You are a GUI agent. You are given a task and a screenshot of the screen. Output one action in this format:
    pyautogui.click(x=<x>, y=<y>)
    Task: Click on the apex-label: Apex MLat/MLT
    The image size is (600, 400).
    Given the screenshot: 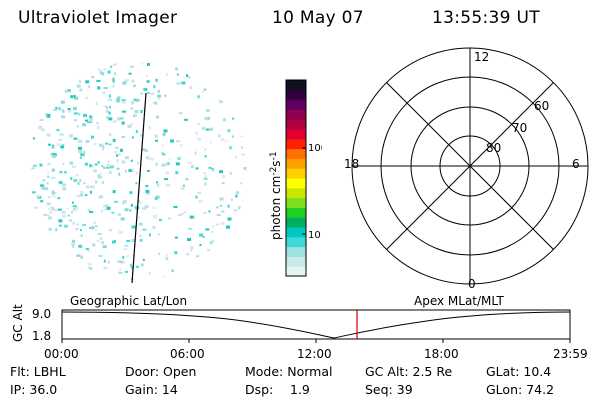 What is the action you would take?
    pyautogui.click(x=459, y=301)
    